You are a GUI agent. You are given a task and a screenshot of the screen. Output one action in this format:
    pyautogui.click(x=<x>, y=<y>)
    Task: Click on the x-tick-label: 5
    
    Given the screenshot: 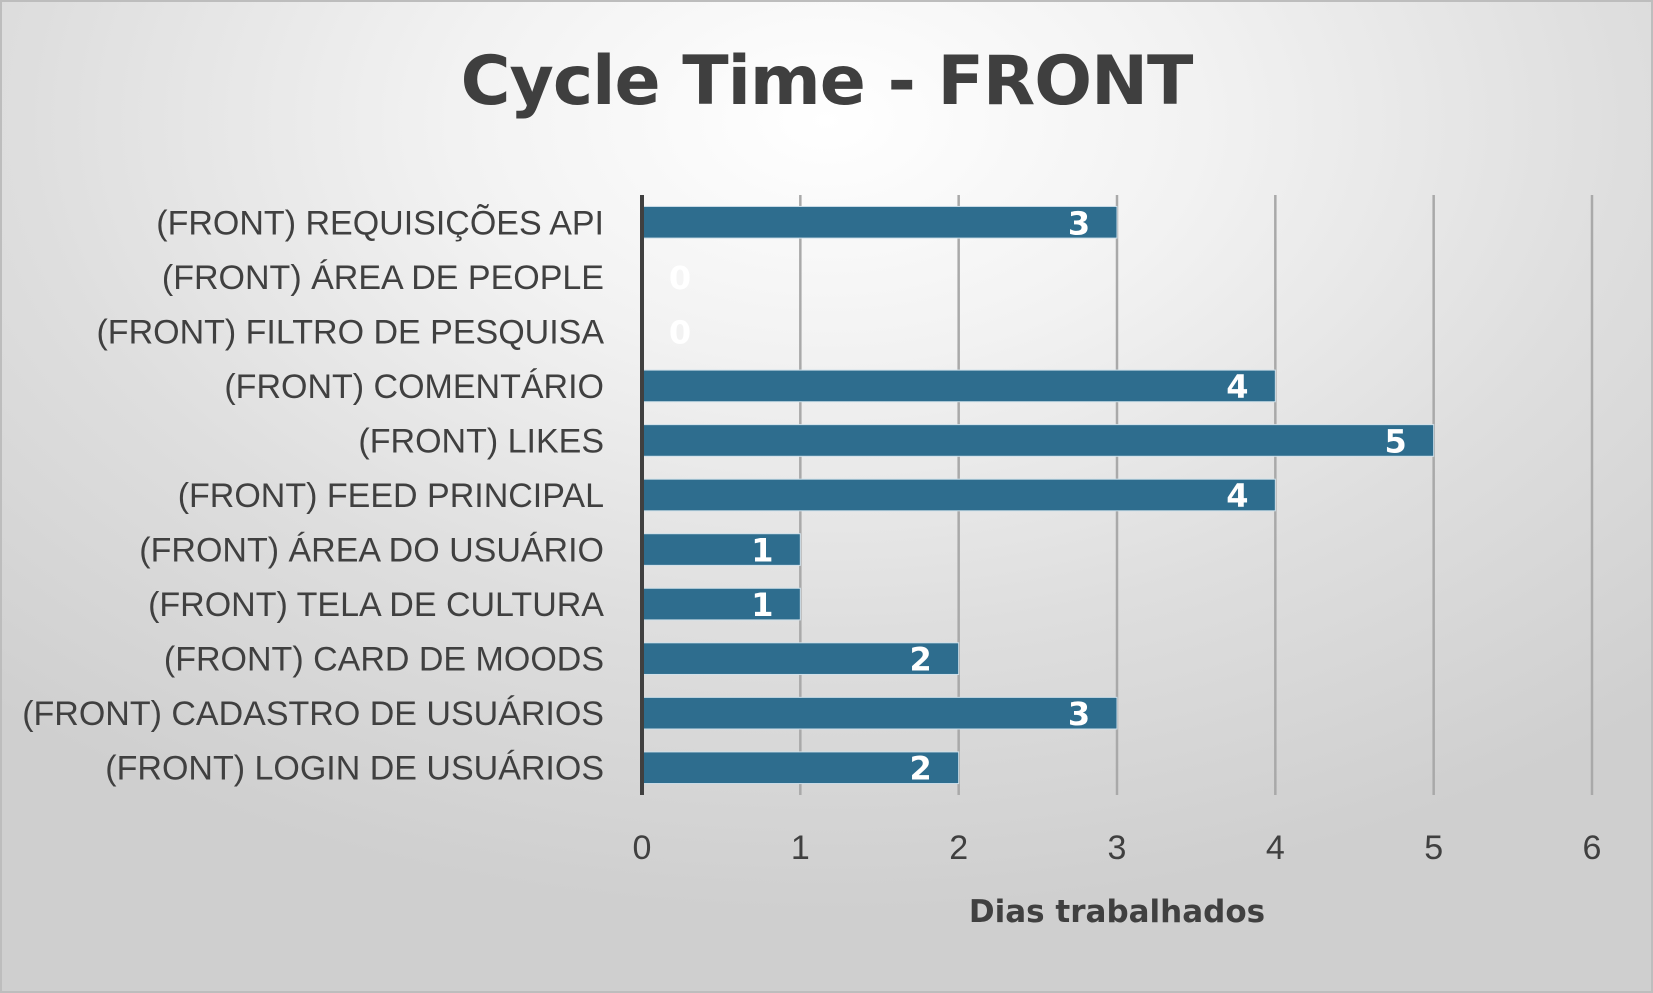 What is the action you would take?
    pyautogui.click(x=1433, y=848)
    